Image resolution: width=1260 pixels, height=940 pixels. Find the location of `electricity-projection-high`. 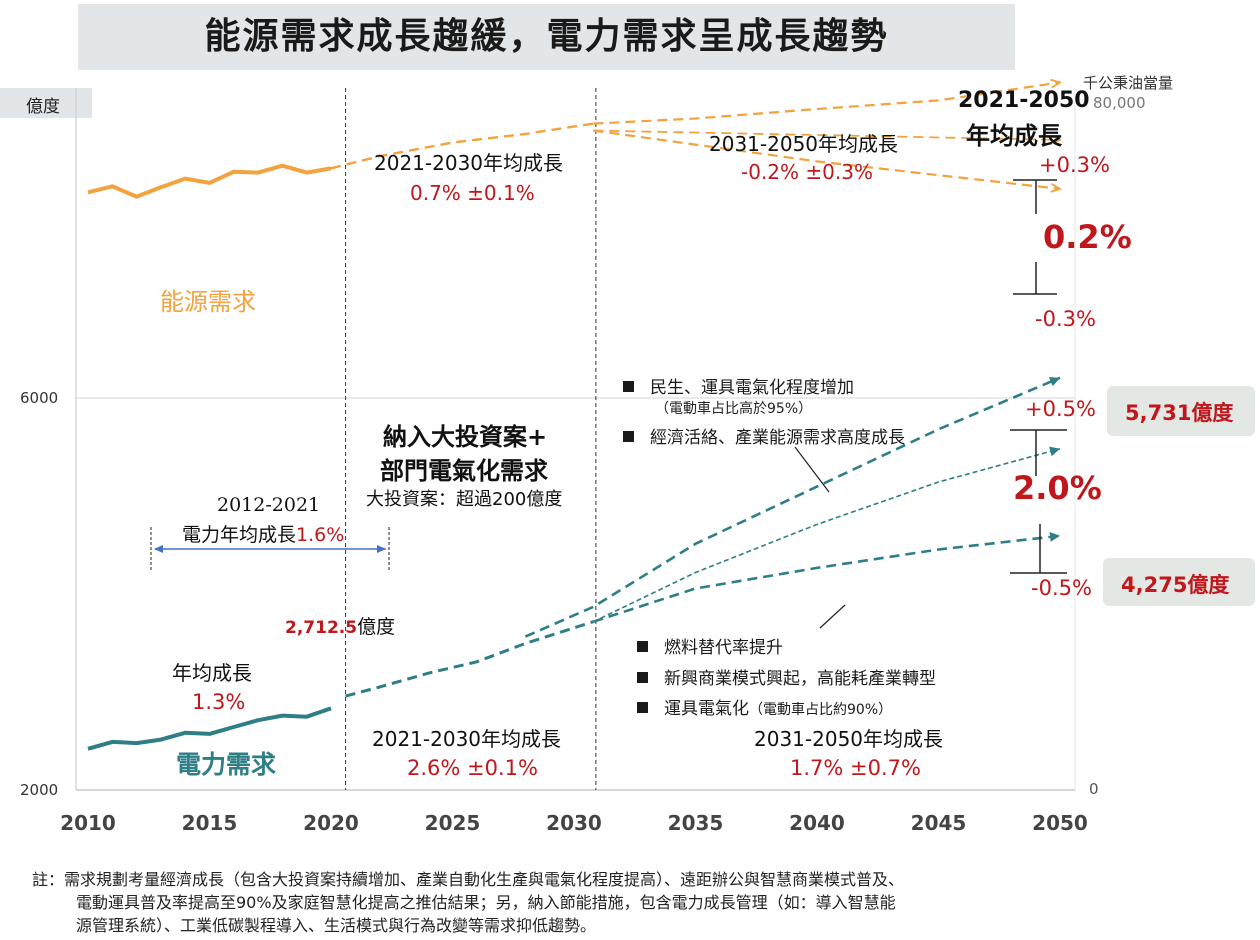

electricity-projection-high is located at coordinates (792, 507).